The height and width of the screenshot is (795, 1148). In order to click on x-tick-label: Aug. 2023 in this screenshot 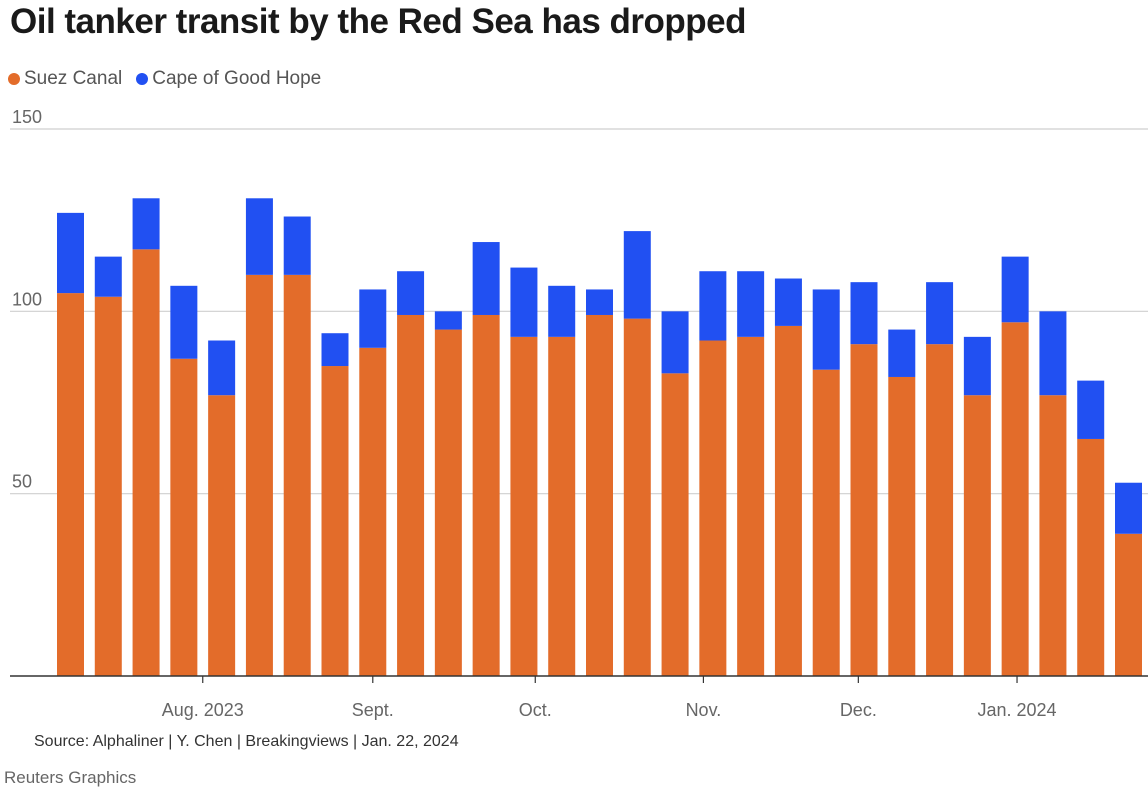, I will do `click(203, 710)`.